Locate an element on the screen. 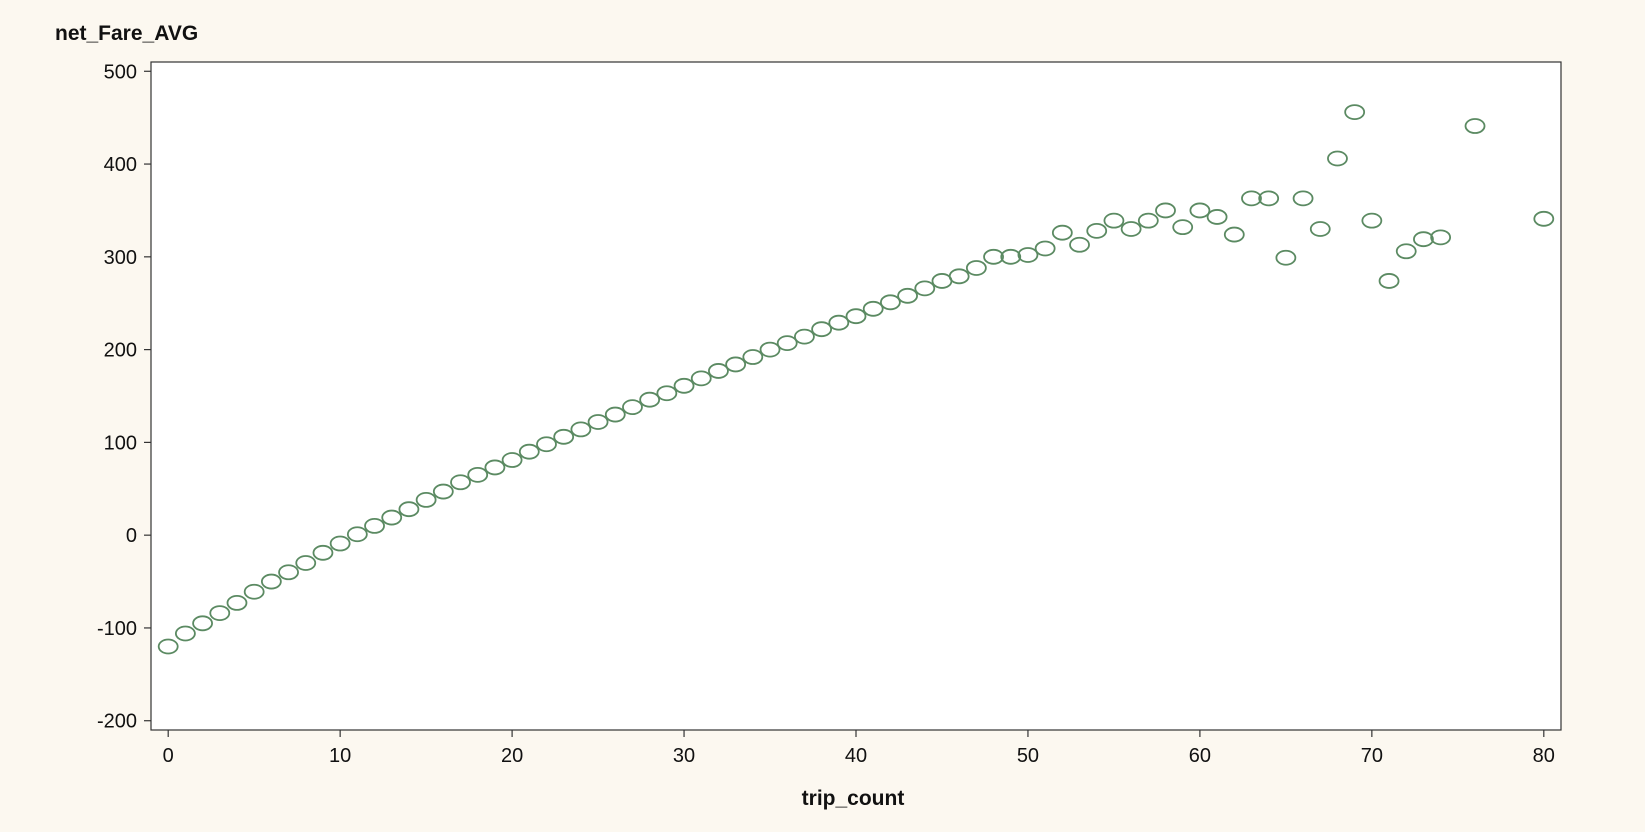 This screenshot has height=832, width=1645. y-tick-label: 200 is located at coordinates (120, 351).